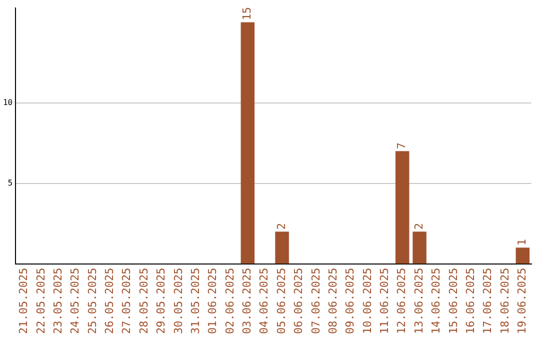 This screenshot has height=340, width=540. I want to click on x-tick-label: 27.05.2025, so click(127, 301).